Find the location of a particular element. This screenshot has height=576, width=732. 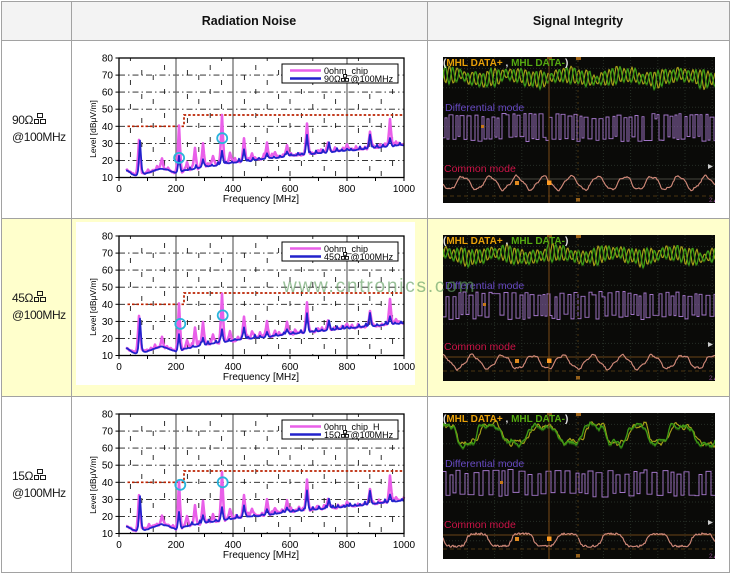

svg-text: 45Ω is located at coordinates (332, 257).